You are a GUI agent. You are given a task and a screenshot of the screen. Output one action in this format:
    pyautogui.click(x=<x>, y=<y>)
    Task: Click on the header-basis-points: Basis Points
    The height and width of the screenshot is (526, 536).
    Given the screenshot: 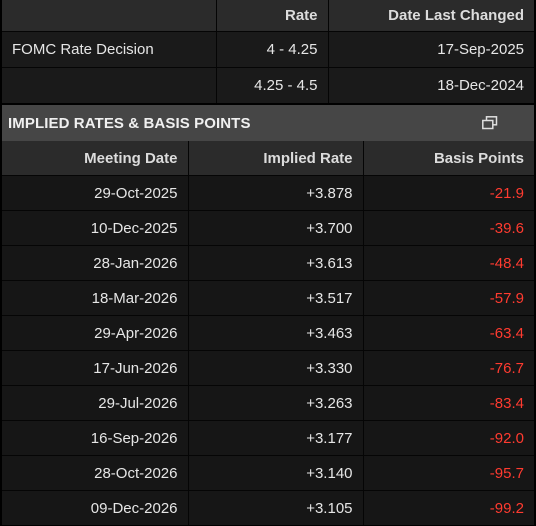 What is the action you would take?
    pyautogui.click(x=448, y=158)
    